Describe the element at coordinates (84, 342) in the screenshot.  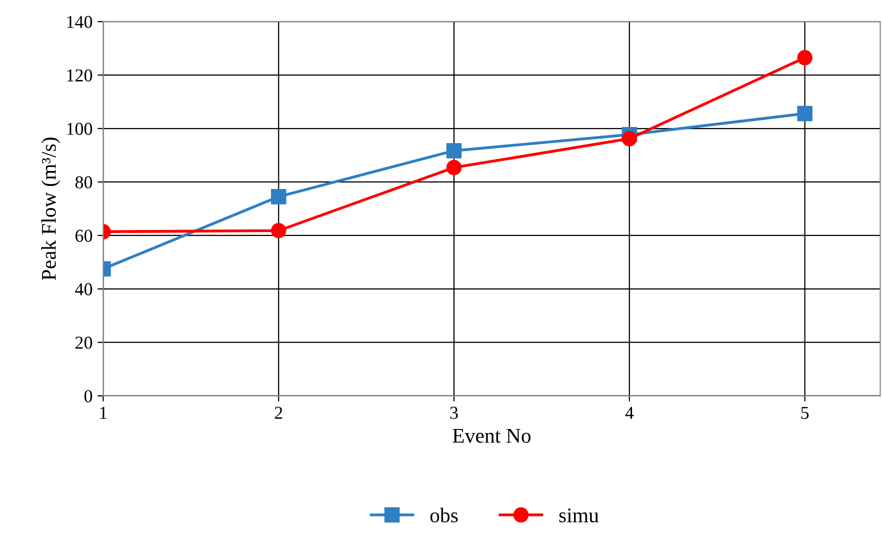
I see `y-tick-label: 20` at that location.